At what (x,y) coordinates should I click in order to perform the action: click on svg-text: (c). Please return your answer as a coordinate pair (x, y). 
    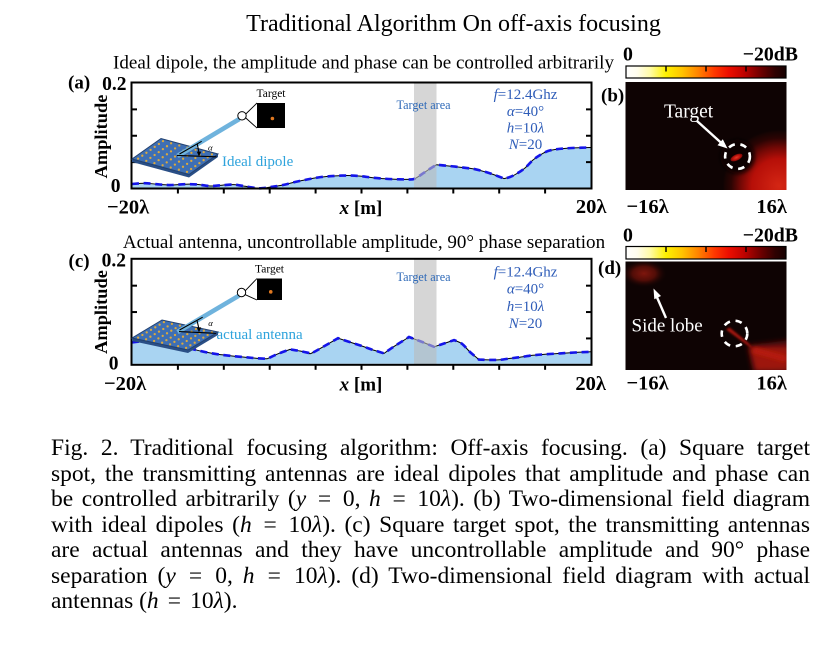
    Looking at the image, I should click on (79, 261).